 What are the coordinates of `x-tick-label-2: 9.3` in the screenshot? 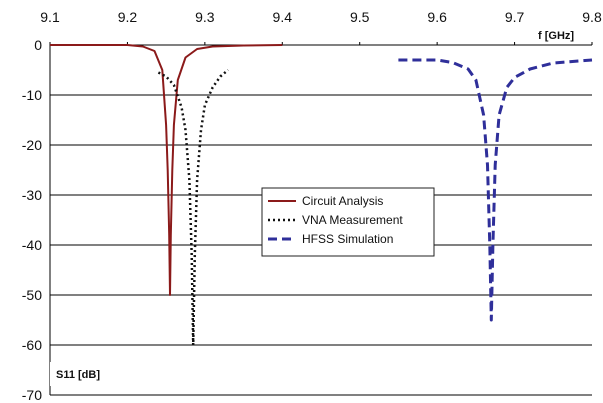 It's located at (205, 17).